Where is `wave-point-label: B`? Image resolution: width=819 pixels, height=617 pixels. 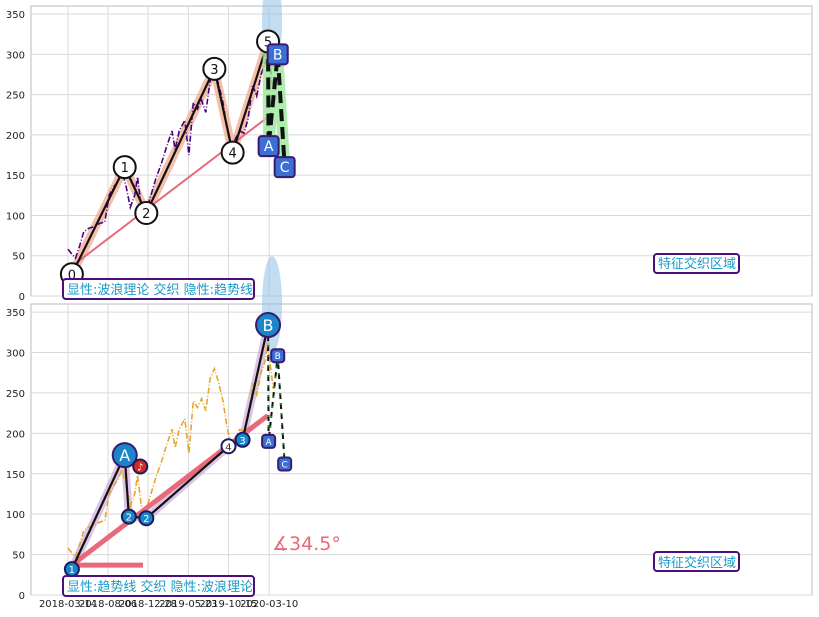 wave-point-label: B is located at coordinates (268, 325).